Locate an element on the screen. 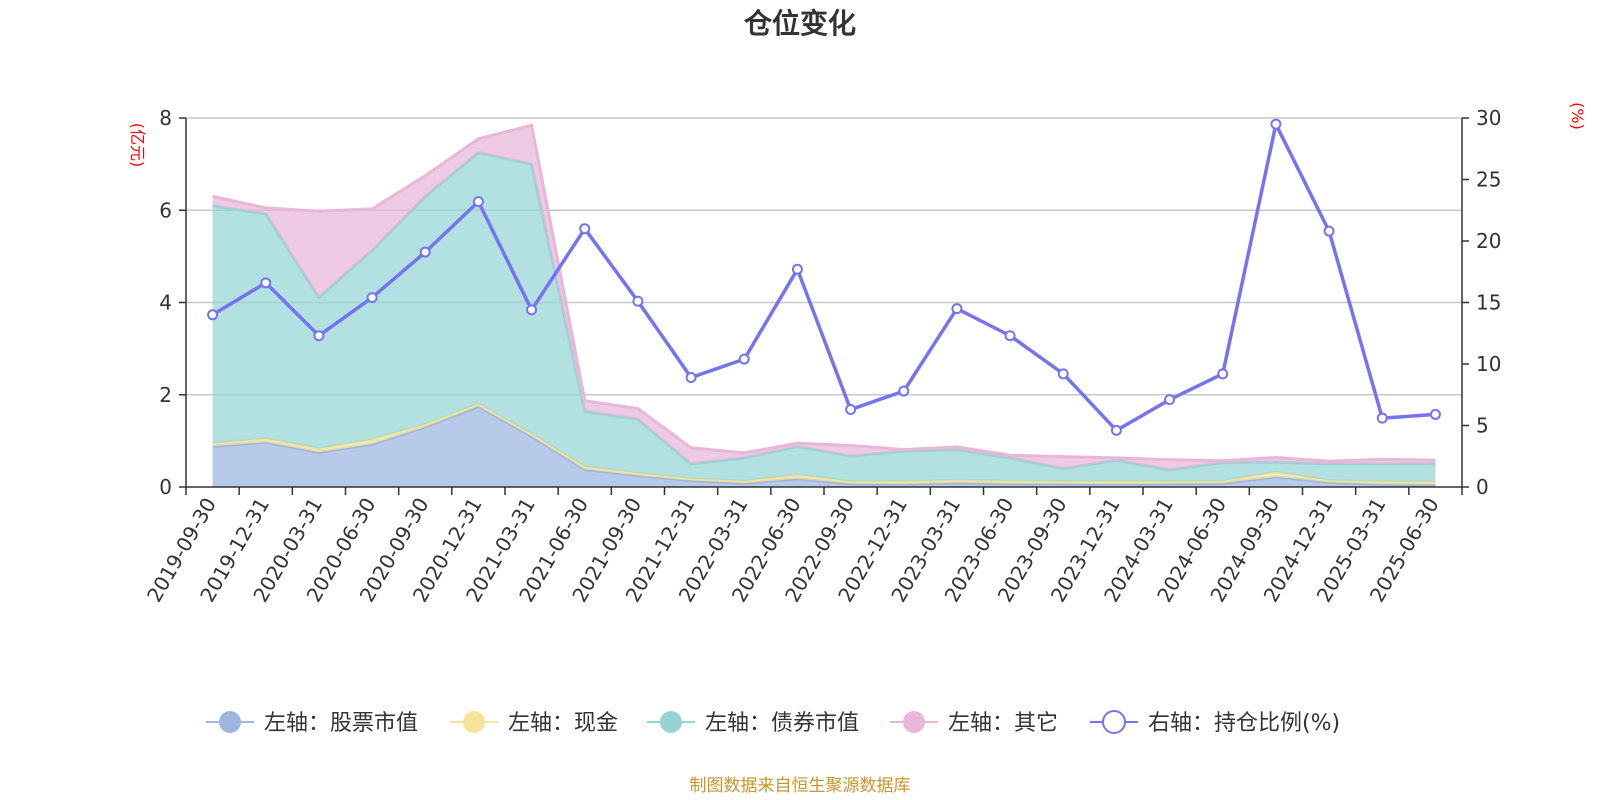 The width and height of the screenshot is (1600, 800). area-左轴：股票市值 is located at coordinates (824, 446).